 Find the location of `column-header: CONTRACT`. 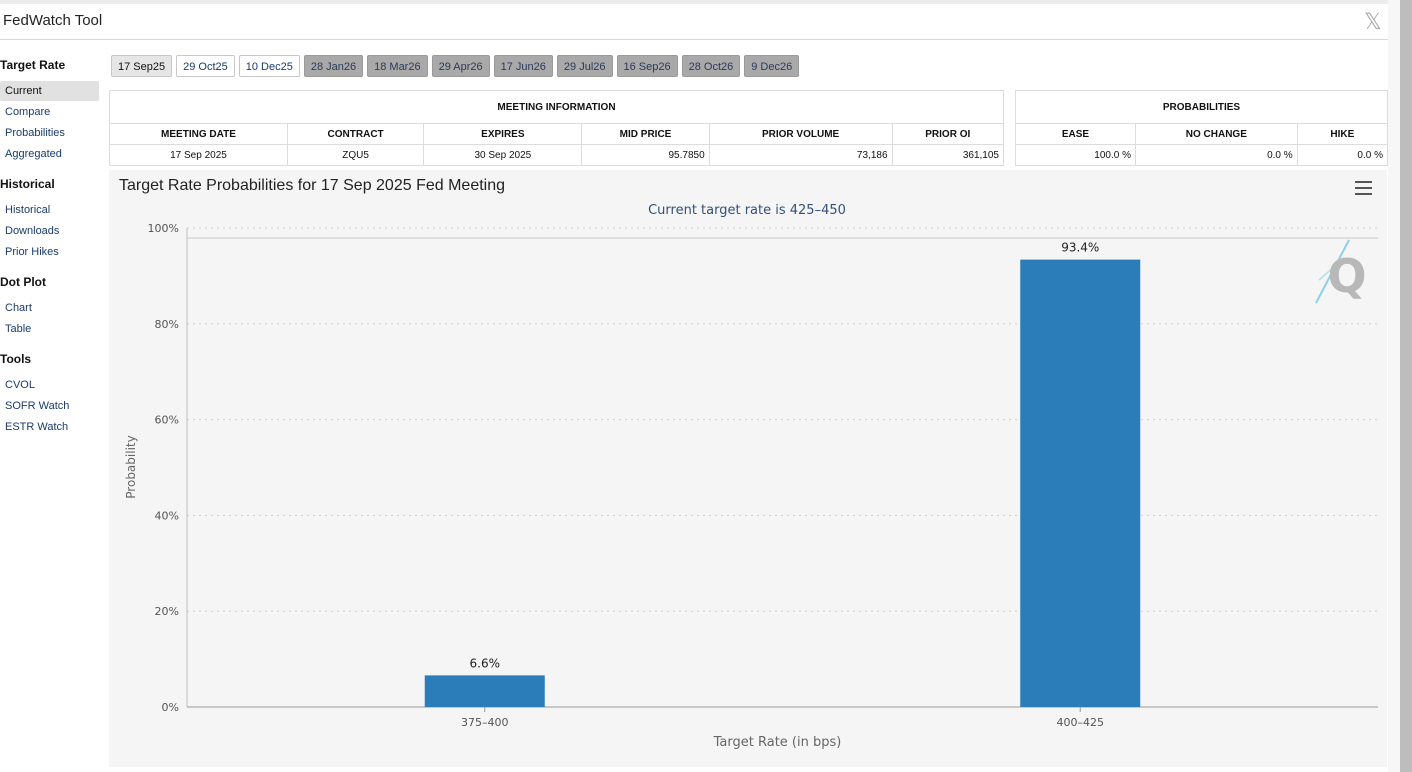

column-header: CONTRACT is located at coordinates (355, 134).